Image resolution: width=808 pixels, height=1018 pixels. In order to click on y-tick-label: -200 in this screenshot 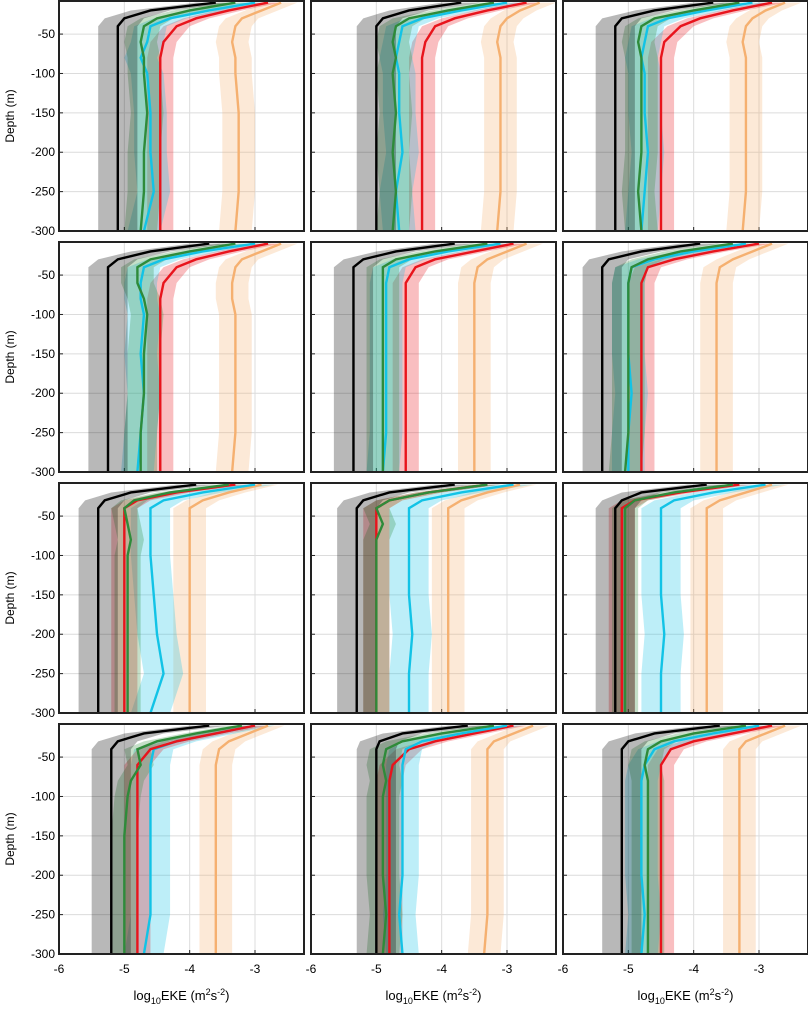, I will do `click(43, 634)`.